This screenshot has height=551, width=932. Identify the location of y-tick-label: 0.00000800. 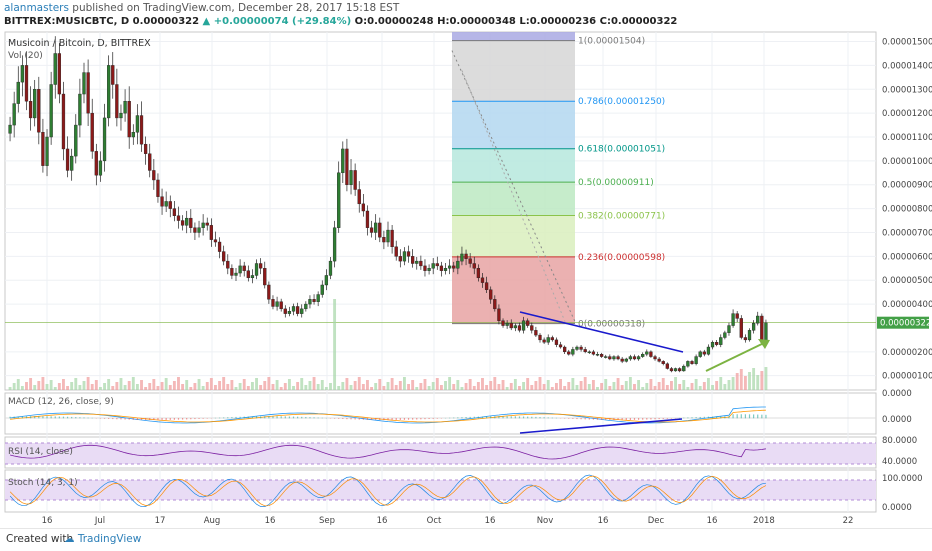
(907, 210).